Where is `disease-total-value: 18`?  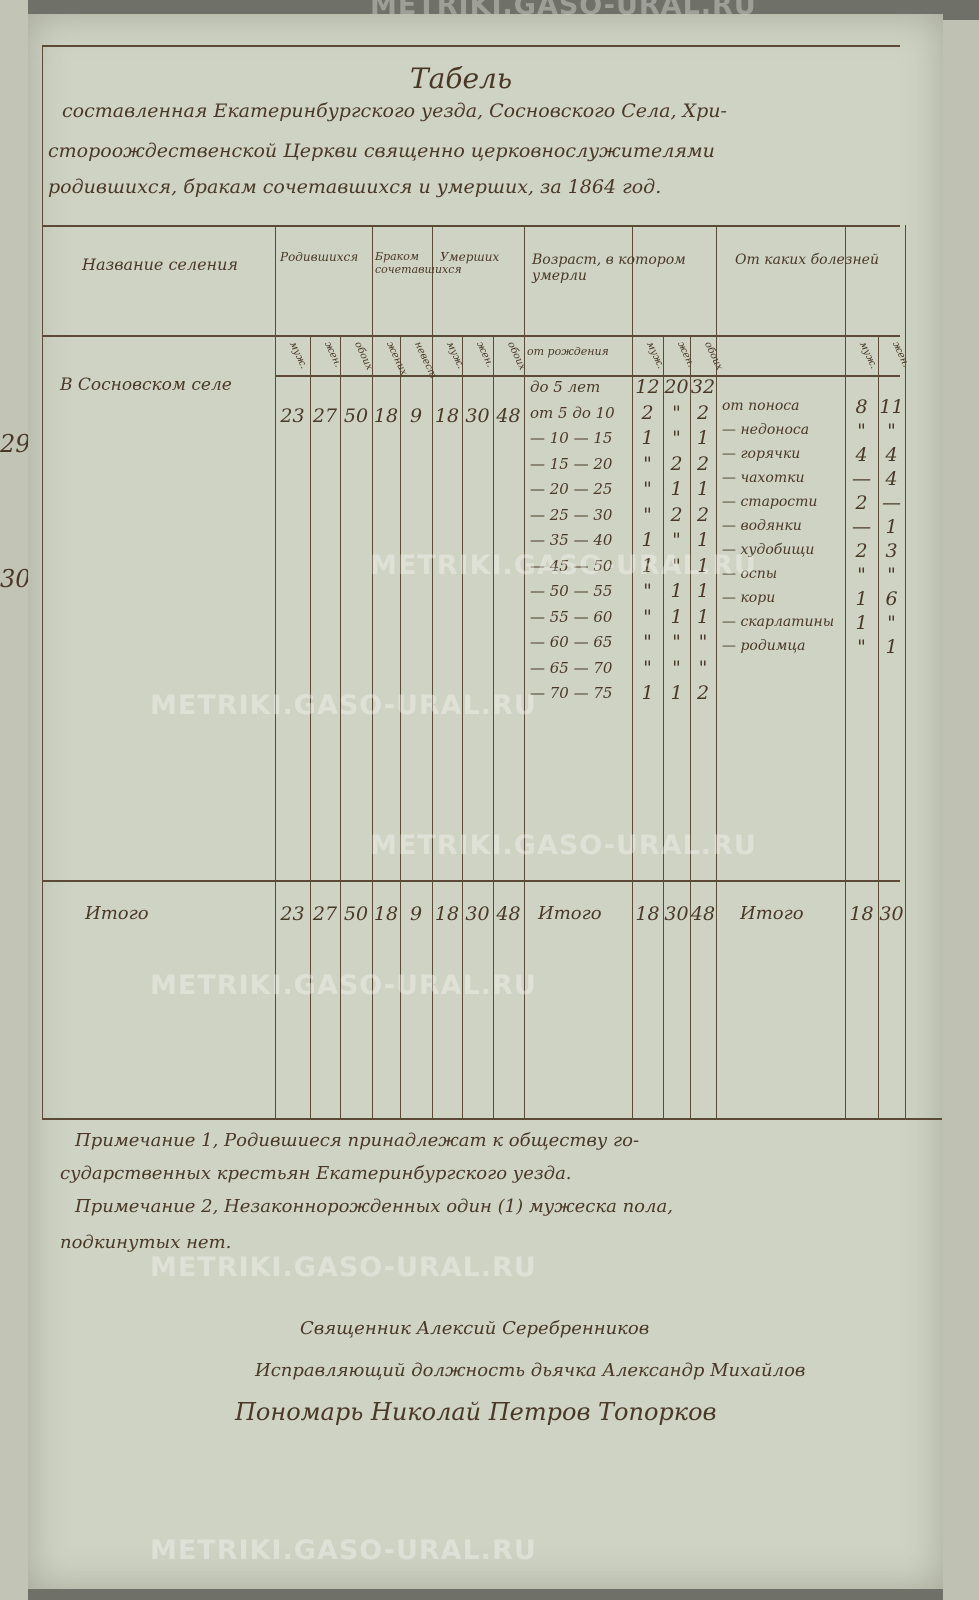
disease-total-value: 18 is located at coordinates (861, 914).